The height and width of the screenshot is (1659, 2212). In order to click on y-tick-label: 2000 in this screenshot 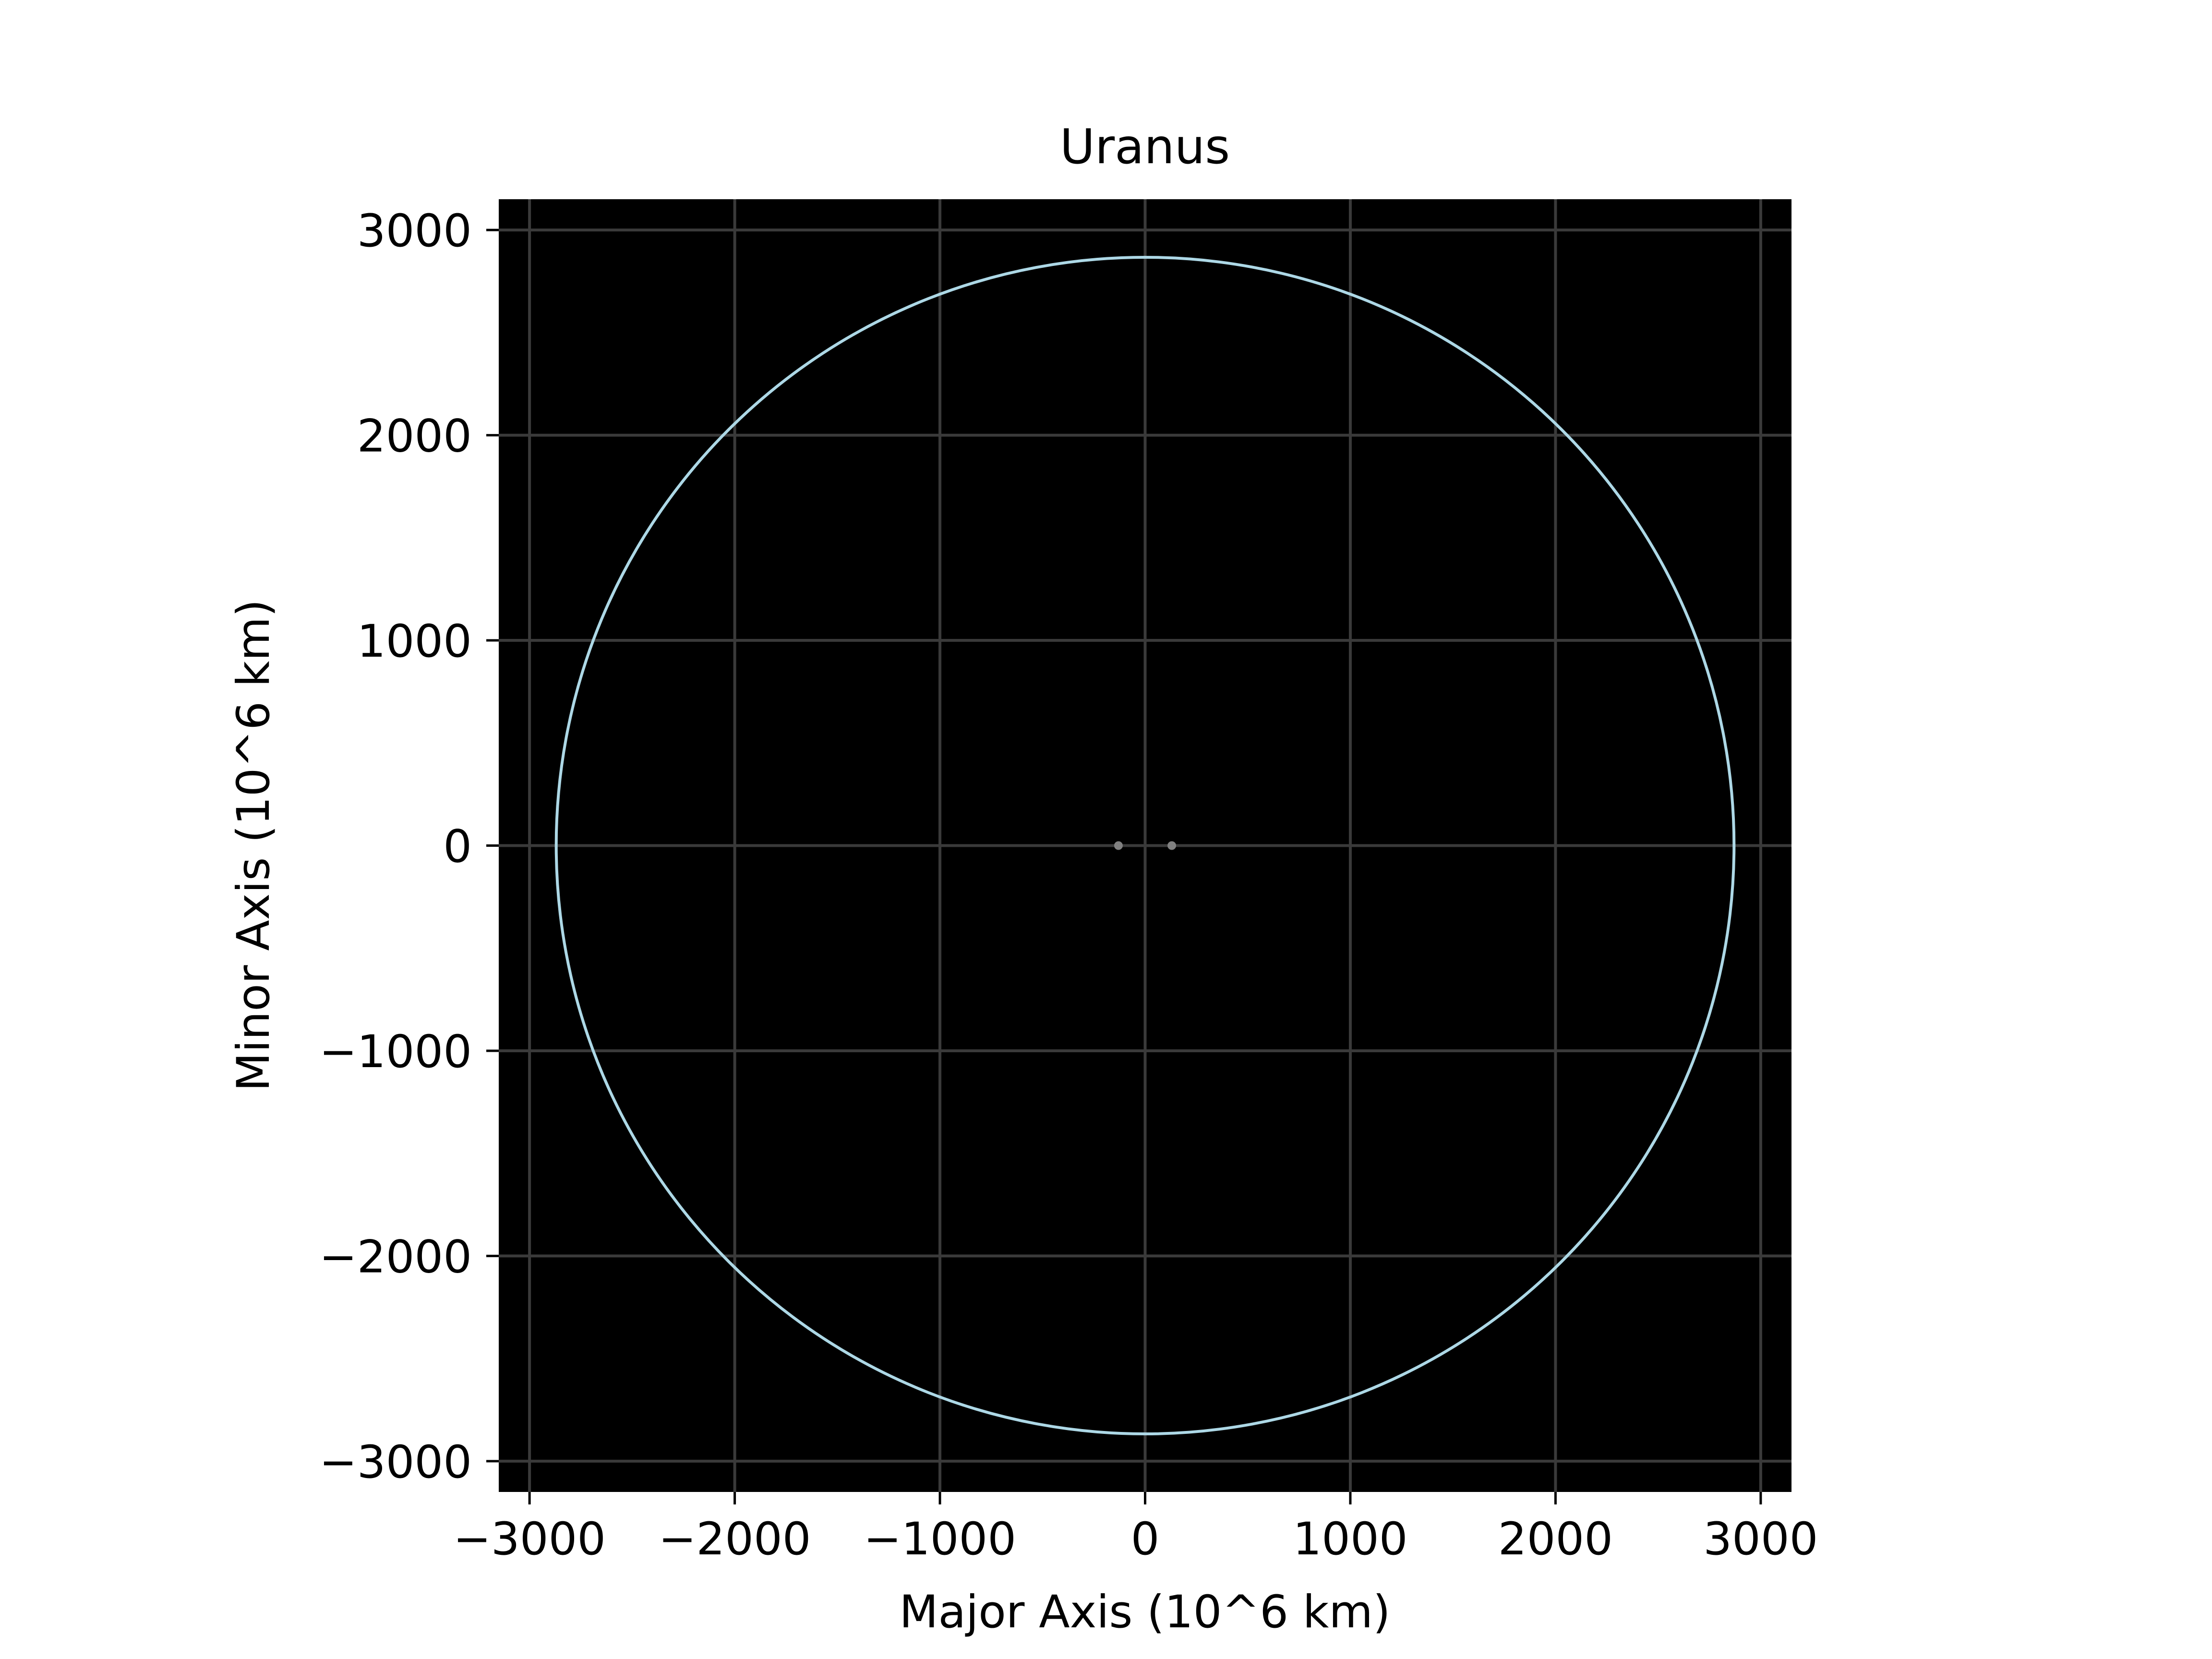, I will do `click(414, 436)`.